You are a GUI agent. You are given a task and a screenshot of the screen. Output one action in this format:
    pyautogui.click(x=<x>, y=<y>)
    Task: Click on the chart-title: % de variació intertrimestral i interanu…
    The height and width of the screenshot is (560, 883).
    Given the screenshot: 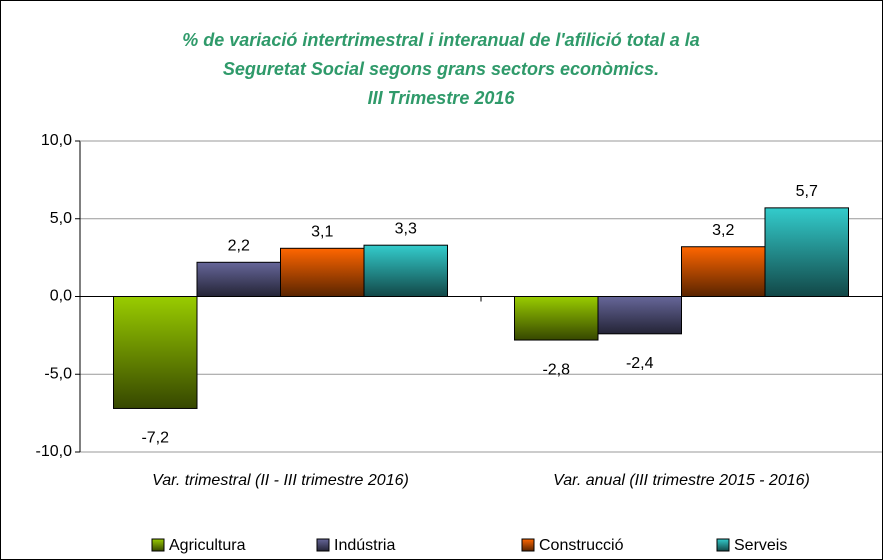 What is the action you would take?
    pyautogui.click(x=440, y=40)
    